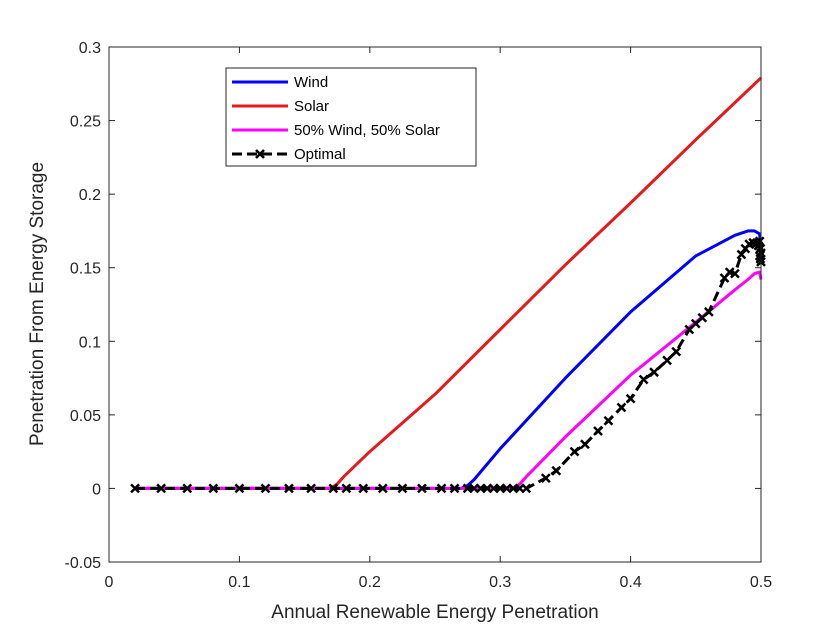 This screenshot has height=630, width=840. Describe the element at coordinates (260, 154) in the screenshot. I see `legend-marker-optimal` at that location.